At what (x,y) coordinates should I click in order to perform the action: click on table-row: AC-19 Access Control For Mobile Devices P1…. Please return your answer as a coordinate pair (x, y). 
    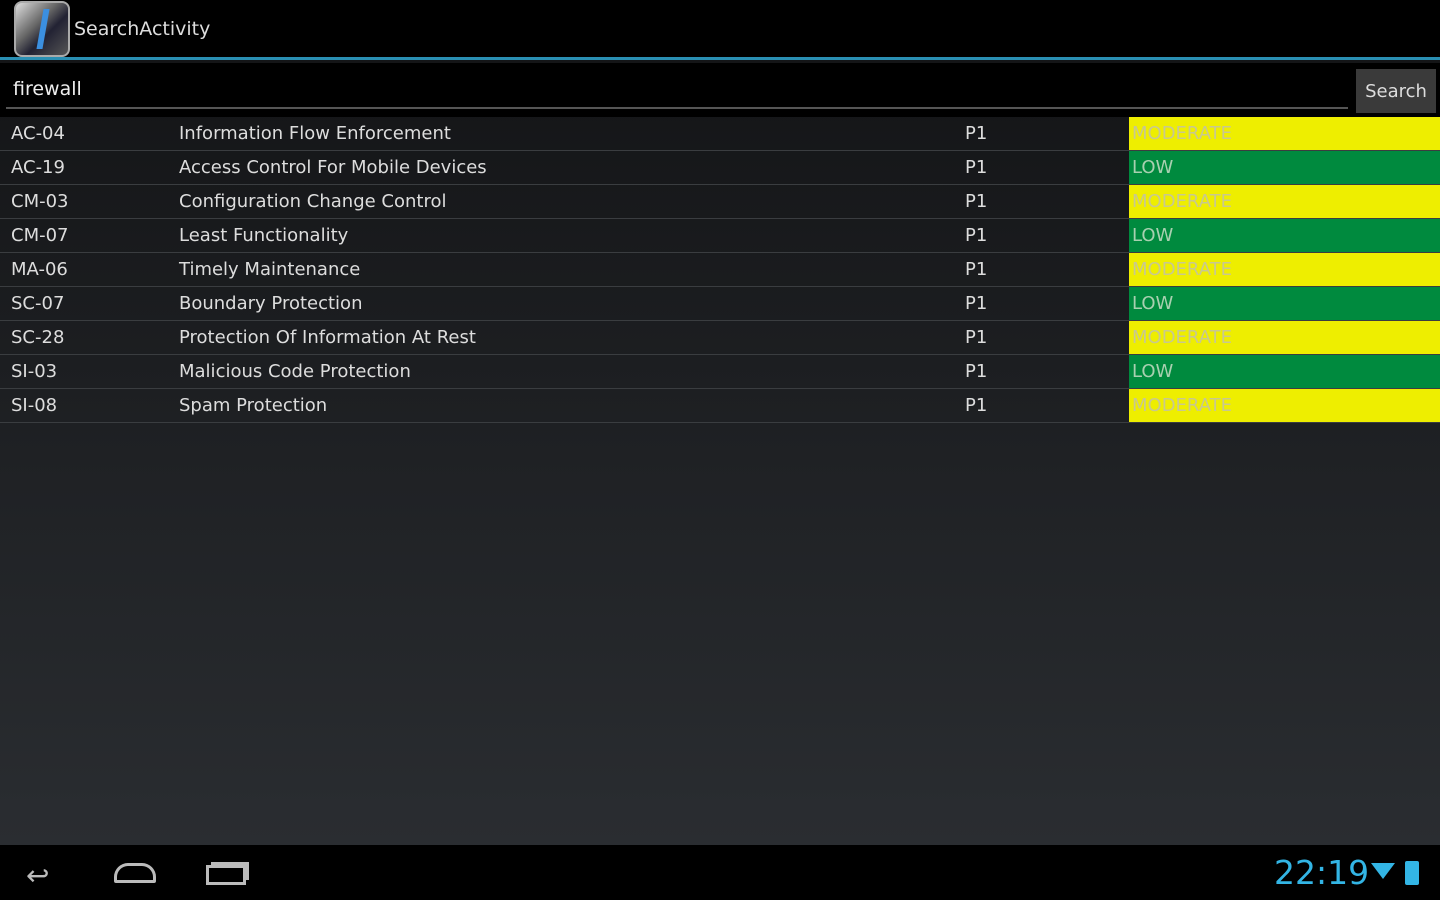
    Looking at the image, I should click on (720, 168).